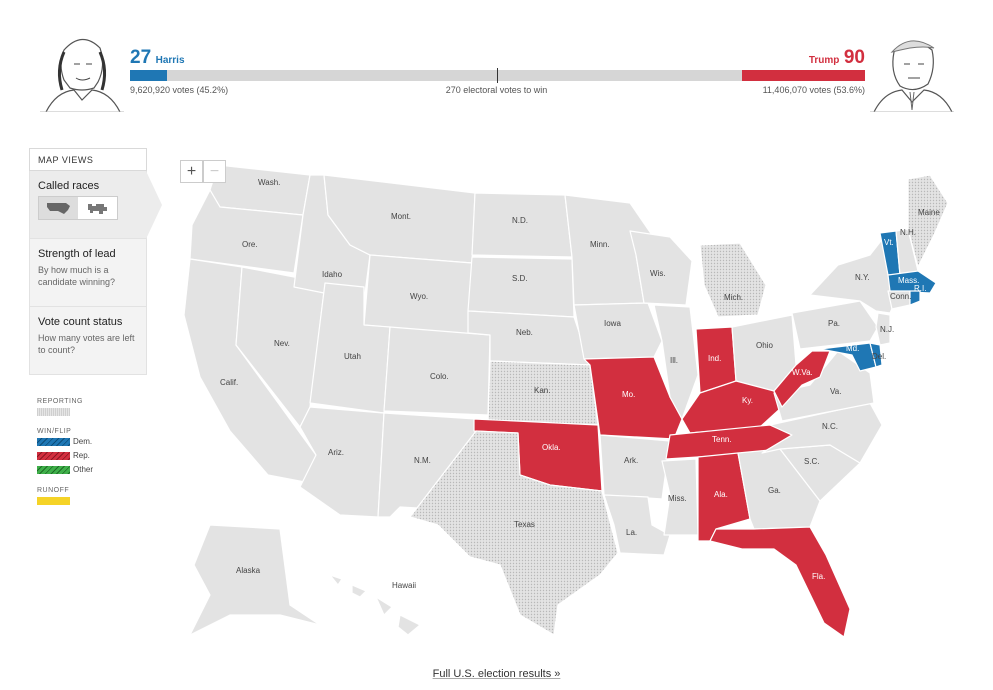 The image size is (993, 690). What do you see at coordinates (88, 159) in the screenshot?
I see `map-views-title: MAP VIEWS` at bounding box center [88, 159].